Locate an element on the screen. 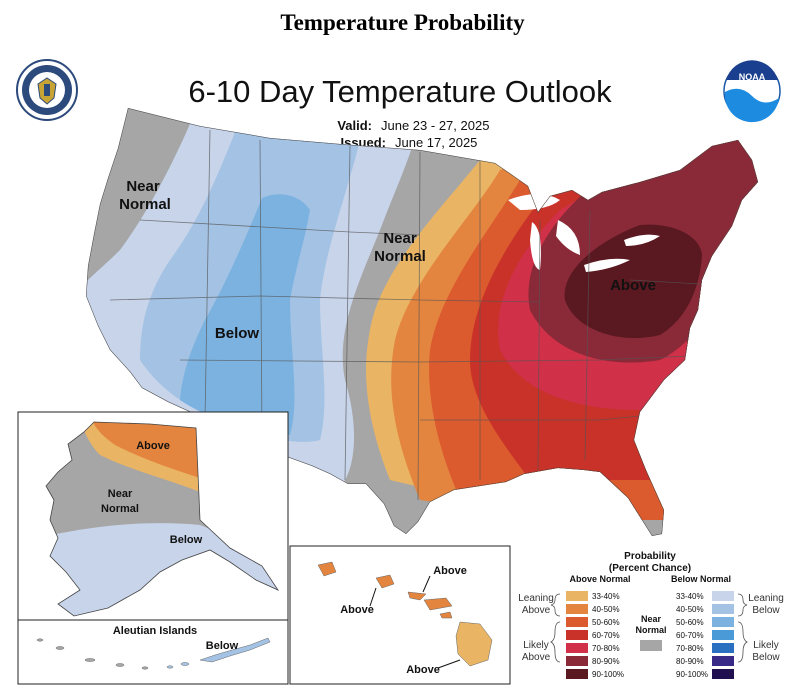  legend-leaning-below-1: Leaning is located at coordinates (766, 598).